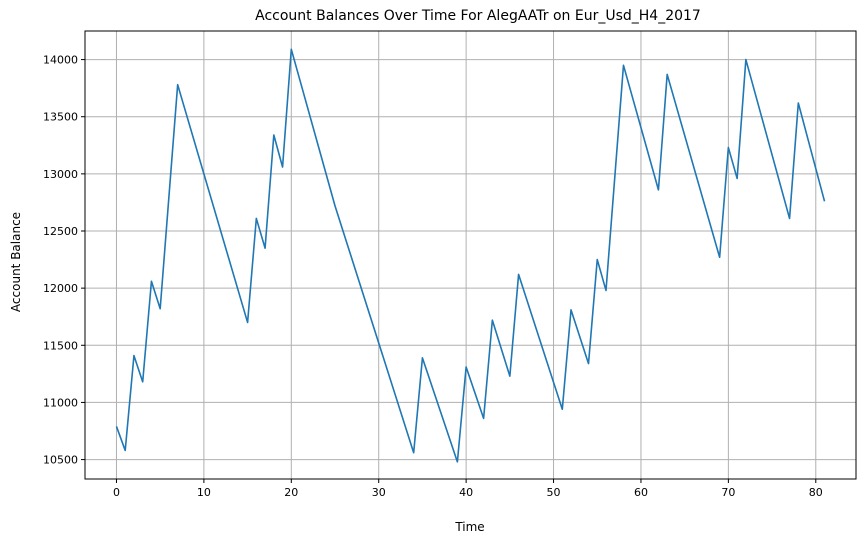 Image resolution: width=868 pixels, height=545 pixels. What do you see at coordinates (641, 492) in the screenshot?
I see `x-tick-label: 60` at bounding box center [641, 492].